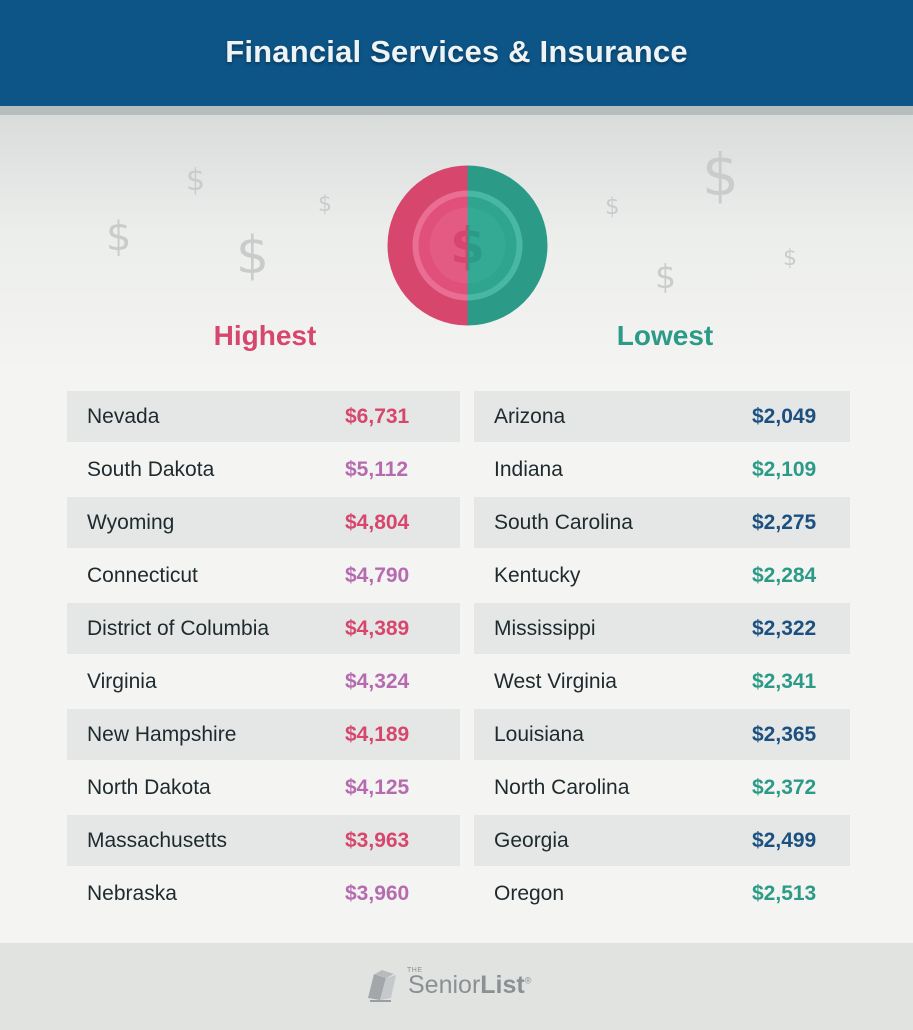  Describe the element at coordinates (662, 681) in the screenshot. I see `table-row: West Virginia $2,341` at that location.